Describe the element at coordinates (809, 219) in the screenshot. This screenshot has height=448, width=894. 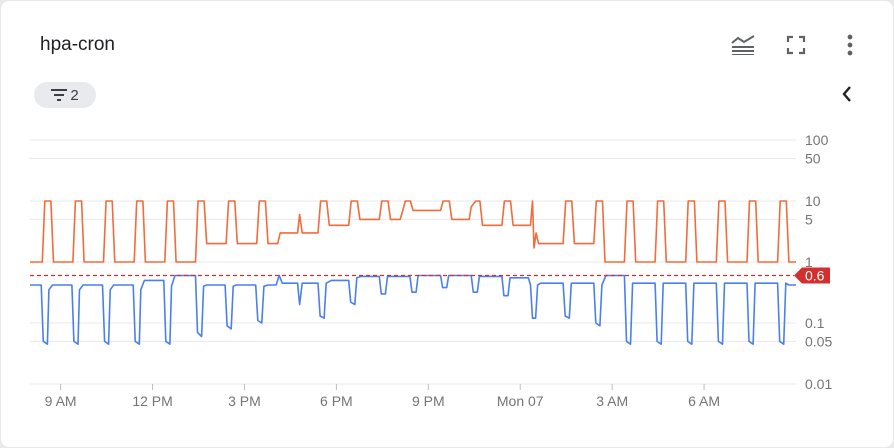
I see `y-tick-label: 5` at that location.